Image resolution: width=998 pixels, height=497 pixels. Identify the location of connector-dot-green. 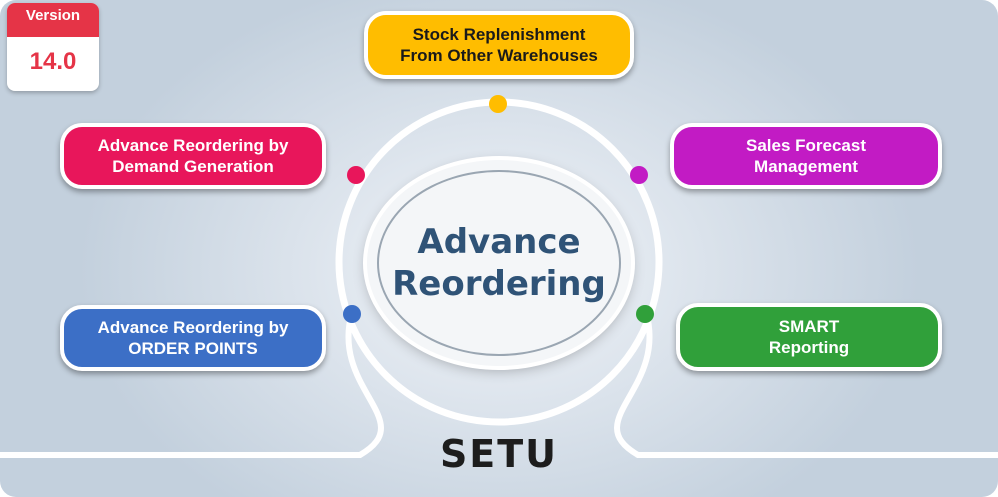
(645, 314).